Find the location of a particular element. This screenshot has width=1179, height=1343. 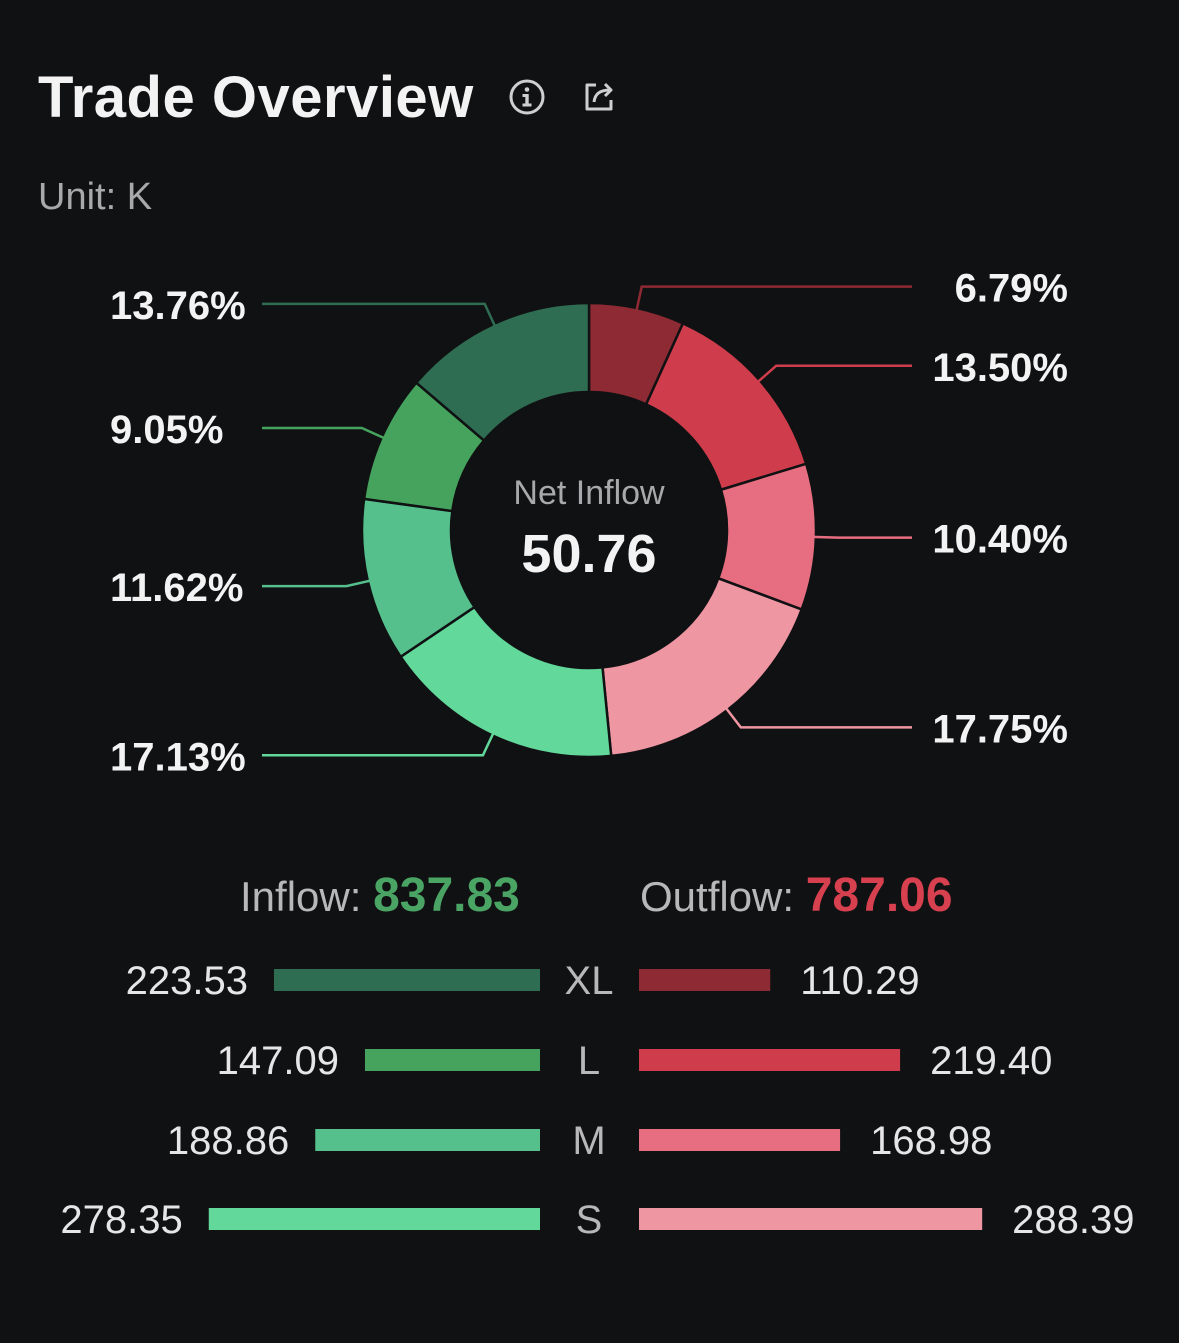

outflow-value-label: 168.98 is located at coordinates (931, 1141).